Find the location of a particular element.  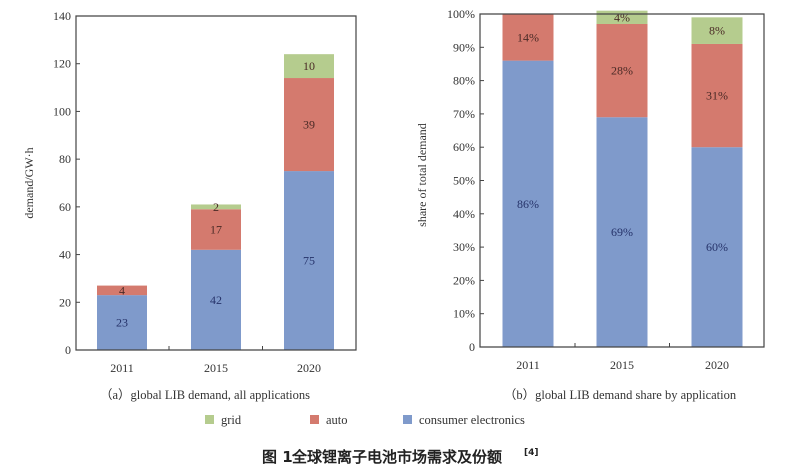

data-label: 14% is located at coordinates (528, 37).